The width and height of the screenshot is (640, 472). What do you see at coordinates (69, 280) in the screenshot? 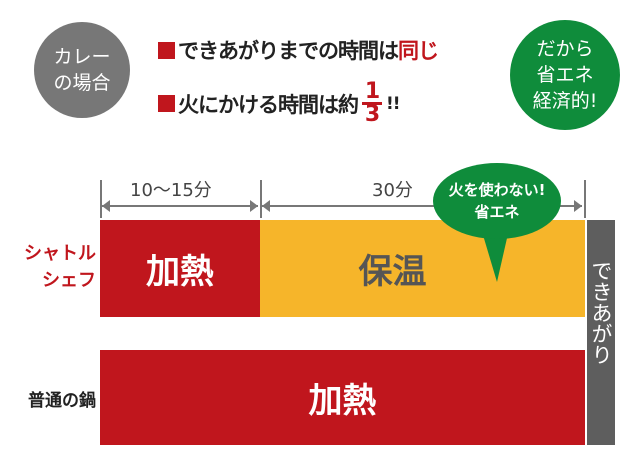
I see `row-label-text: シェフ` at bounding box center [69, 280].